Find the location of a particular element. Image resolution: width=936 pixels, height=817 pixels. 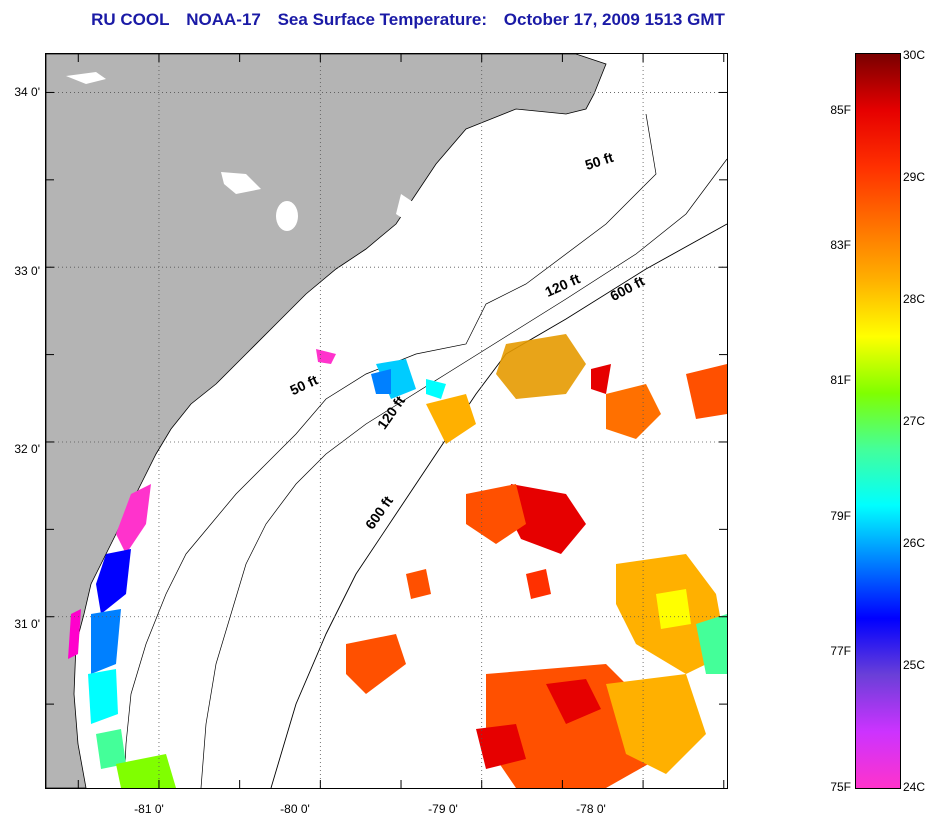

title-date: October 17, 2009 1513 GMT is located at coordinates (614, 19).